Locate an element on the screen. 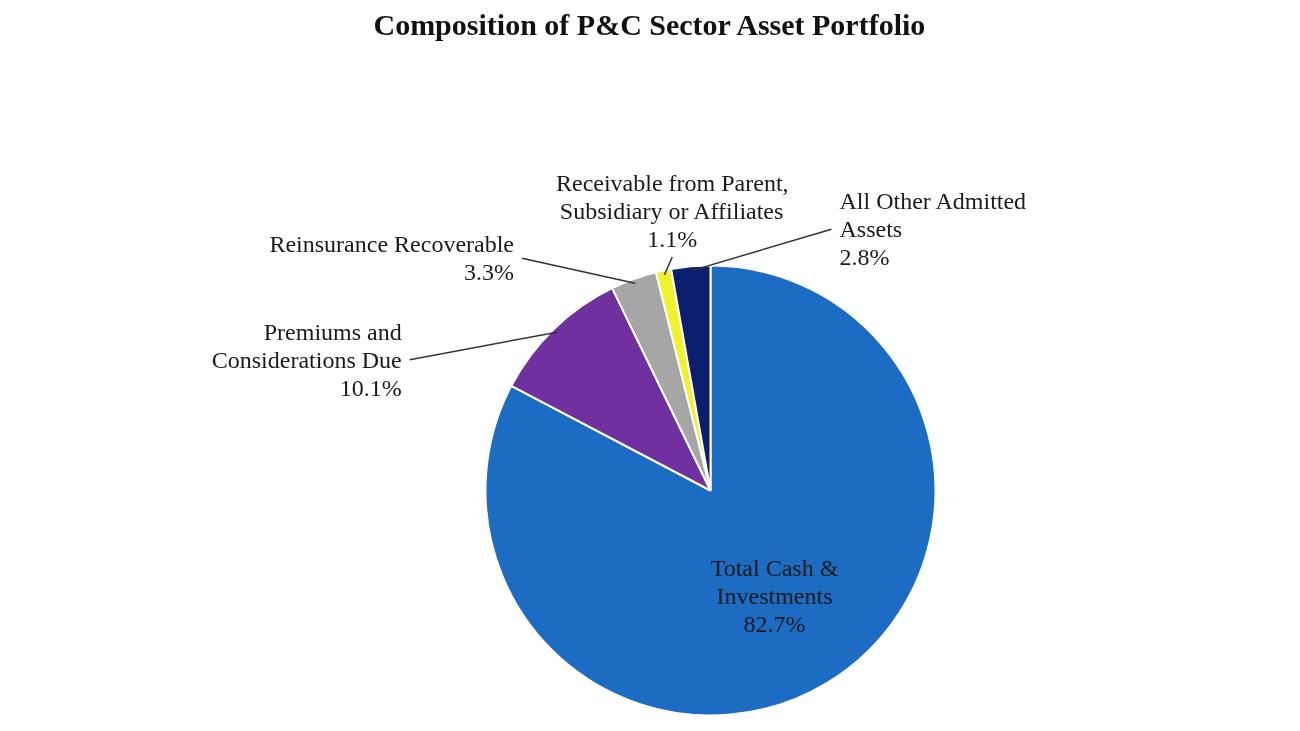 This screenshot has height=731, width=1300. data-label: 3.3% is located at coordinates (489, 272).